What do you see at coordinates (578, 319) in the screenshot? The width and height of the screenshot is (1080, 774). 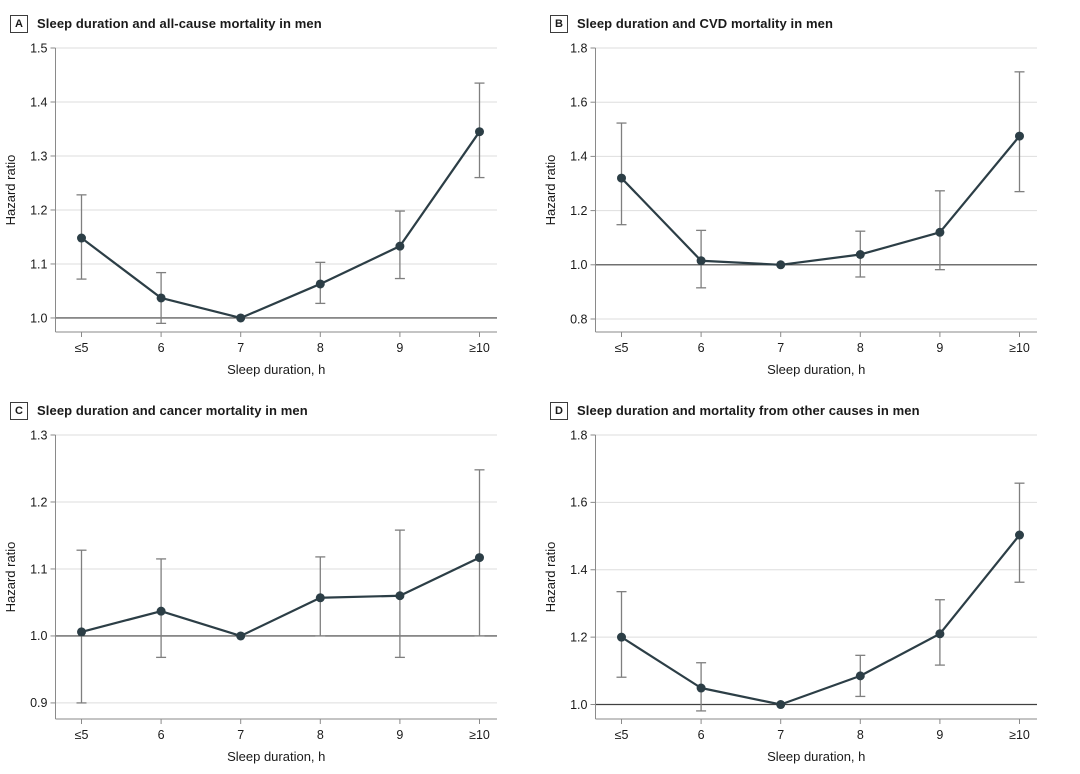 I see `y-tick-label: 0.8` at bounding box center [578, 319].